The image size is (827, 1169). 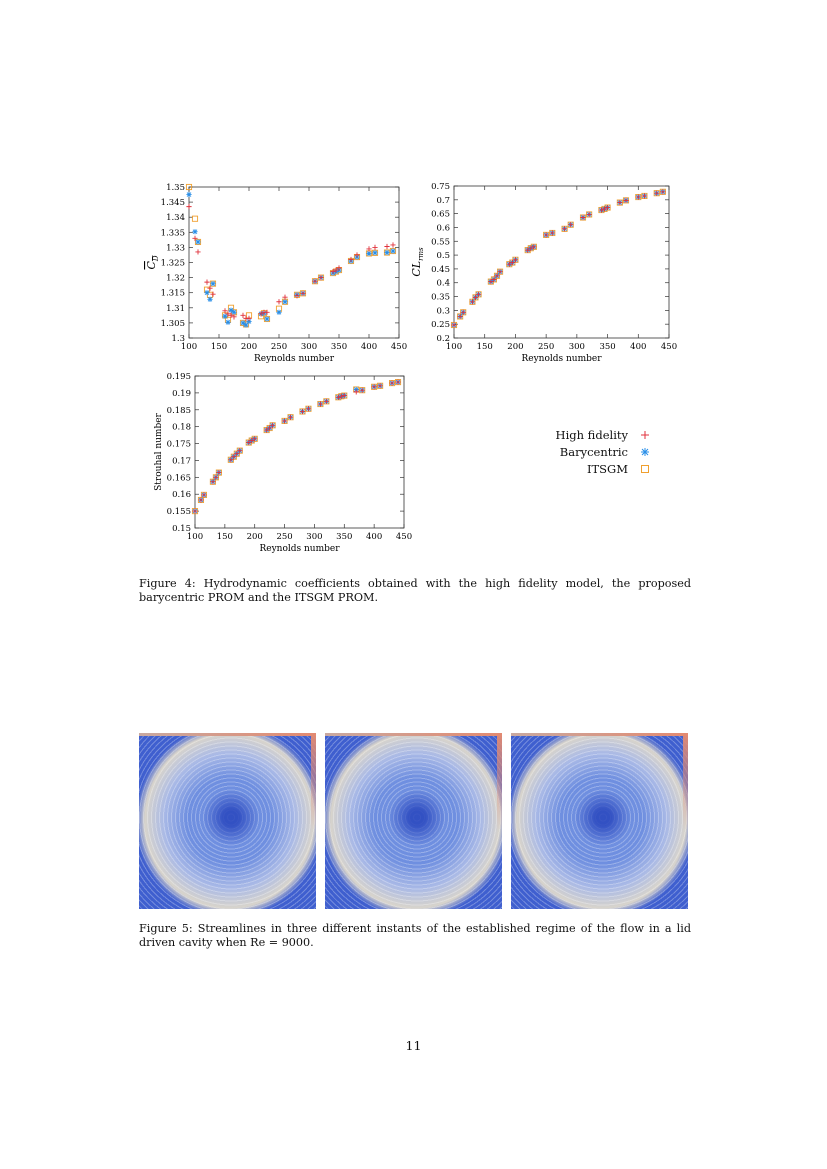 I want to click on y-tick-label: 1.325, so click(x=173, y=264).